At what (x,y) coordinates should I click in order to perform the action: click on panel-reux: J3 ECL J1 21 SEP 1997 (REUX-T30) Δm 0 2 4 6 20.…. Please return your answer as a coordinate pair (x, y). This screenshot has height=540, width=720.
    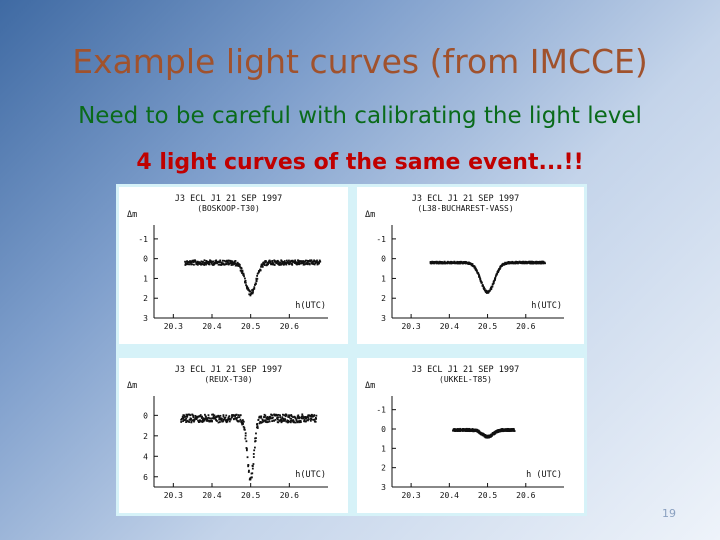
    Looking at the image, I should click on (233, 435).